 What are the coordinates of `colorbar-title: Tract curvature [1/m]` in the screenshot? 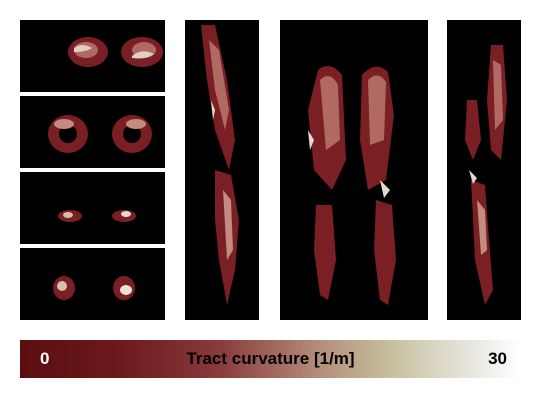 It's located at (270, 358).